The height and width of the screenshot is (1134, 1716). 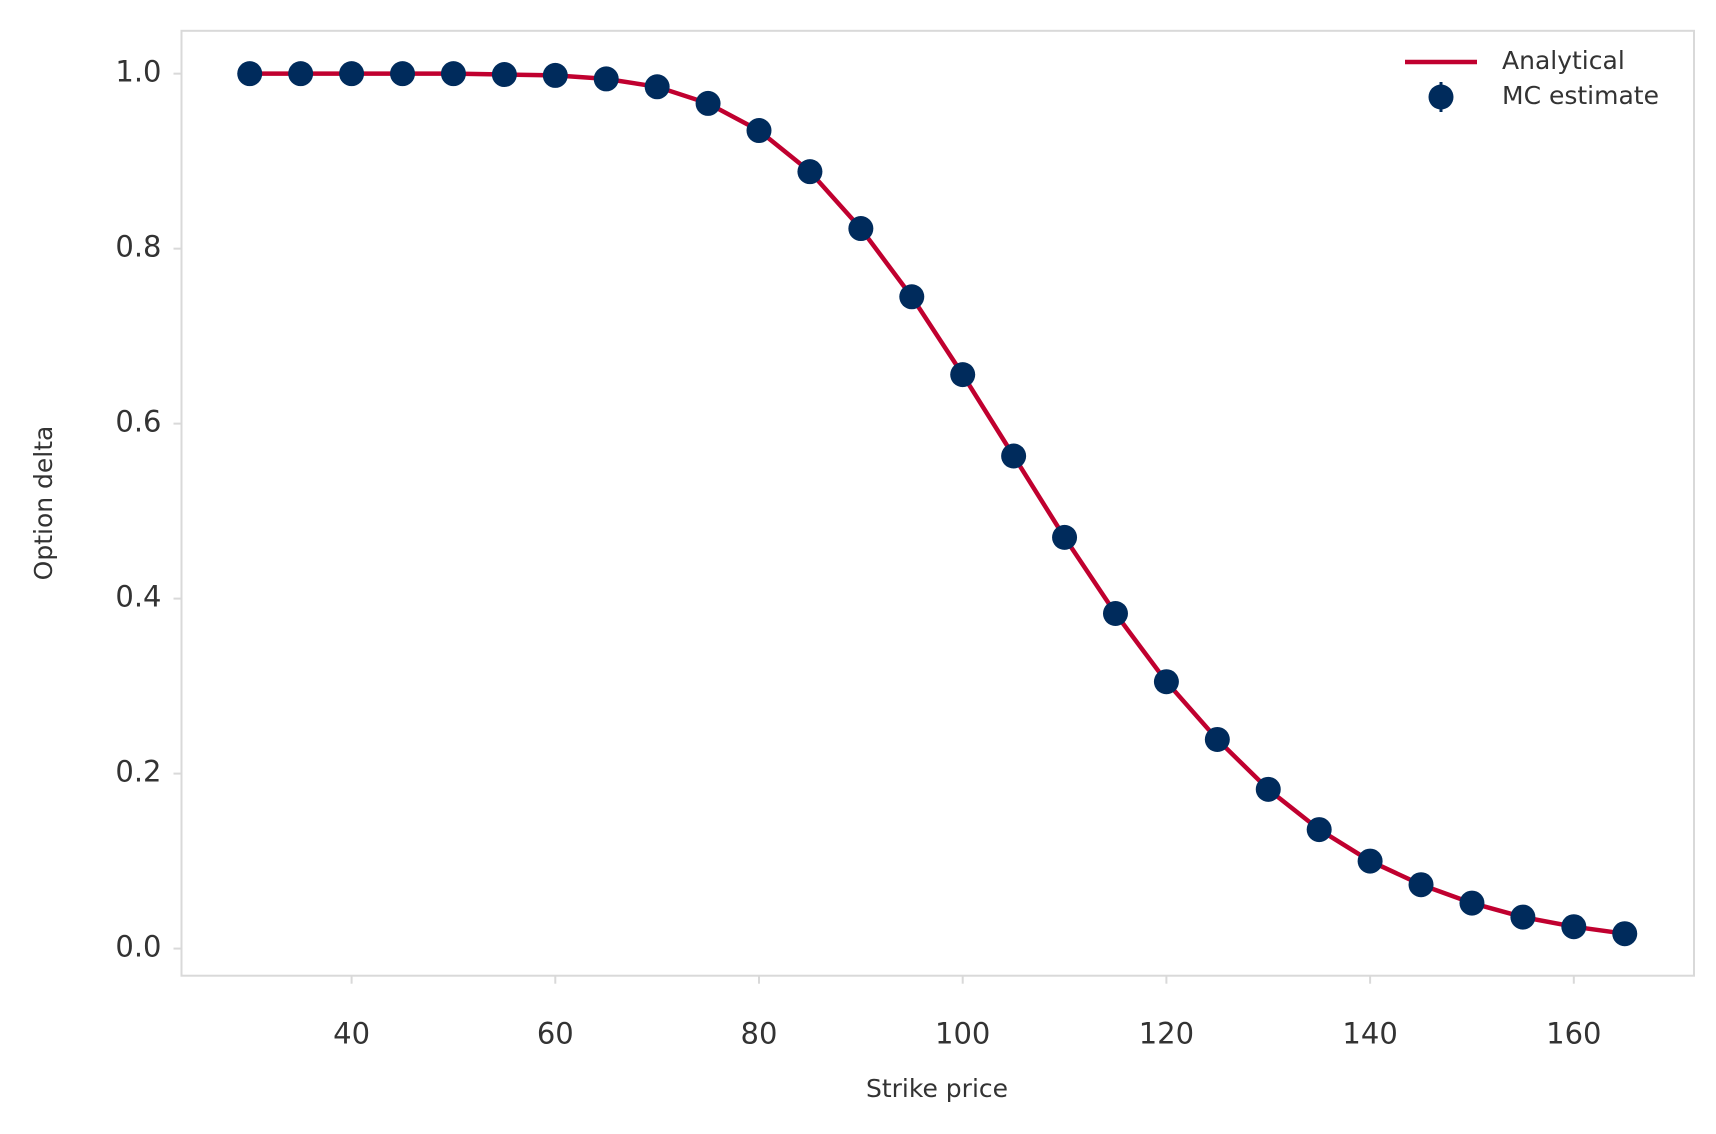 What do you see at coordinates (138, 597) in the screenshot?
I see `y-tick-label: 0.4` at bounding box center [138, 597].